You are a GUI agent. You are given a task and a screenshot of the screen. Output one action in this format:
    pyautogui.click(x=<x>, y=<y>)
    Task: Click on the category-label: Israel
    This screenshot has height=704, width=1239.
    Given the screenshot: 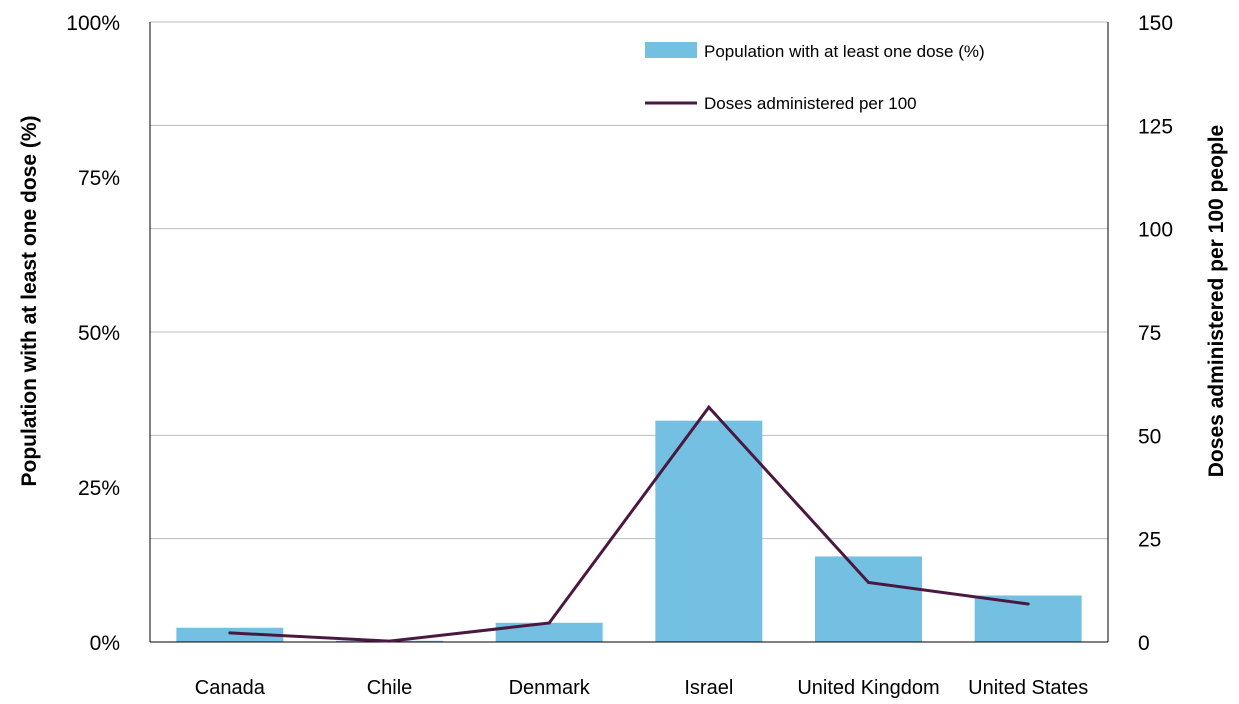 What is the action you would take?
    pyautogui.click(x=708, y=688)
    